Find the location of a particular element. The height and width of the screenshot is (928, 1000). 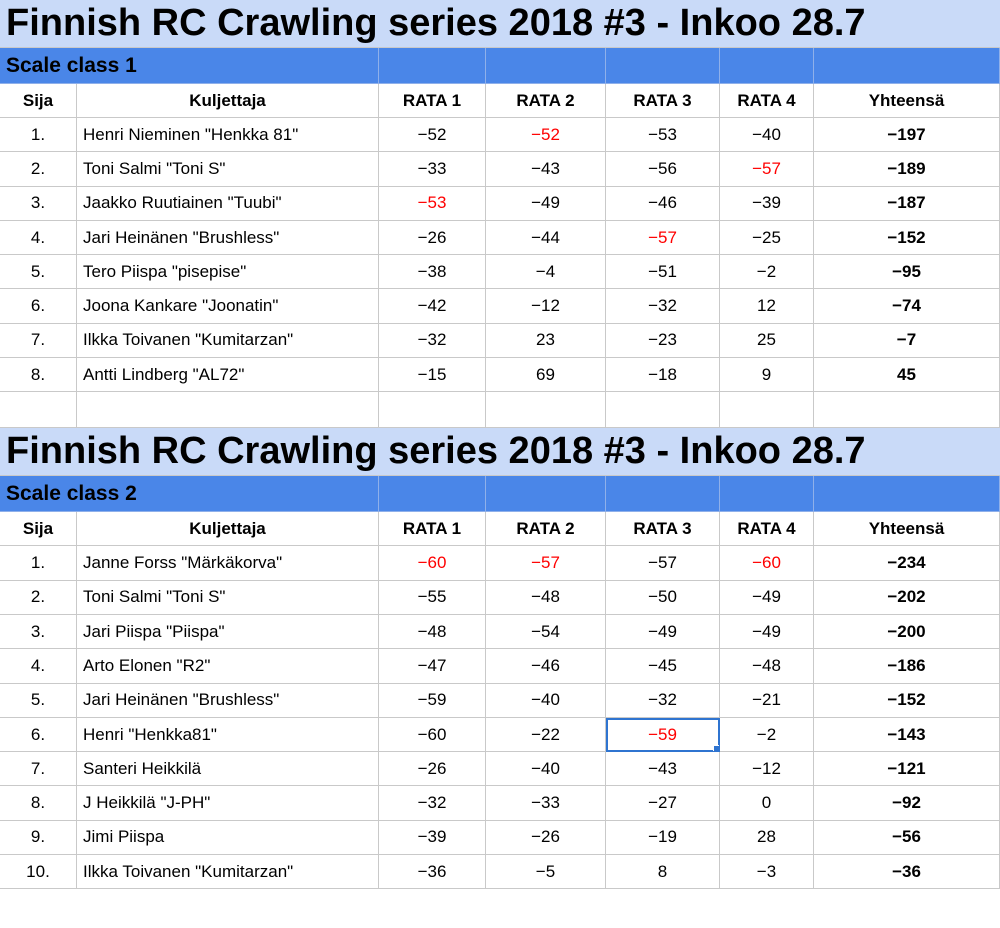

total-cell: −92 is located at coordinates (907, 803).